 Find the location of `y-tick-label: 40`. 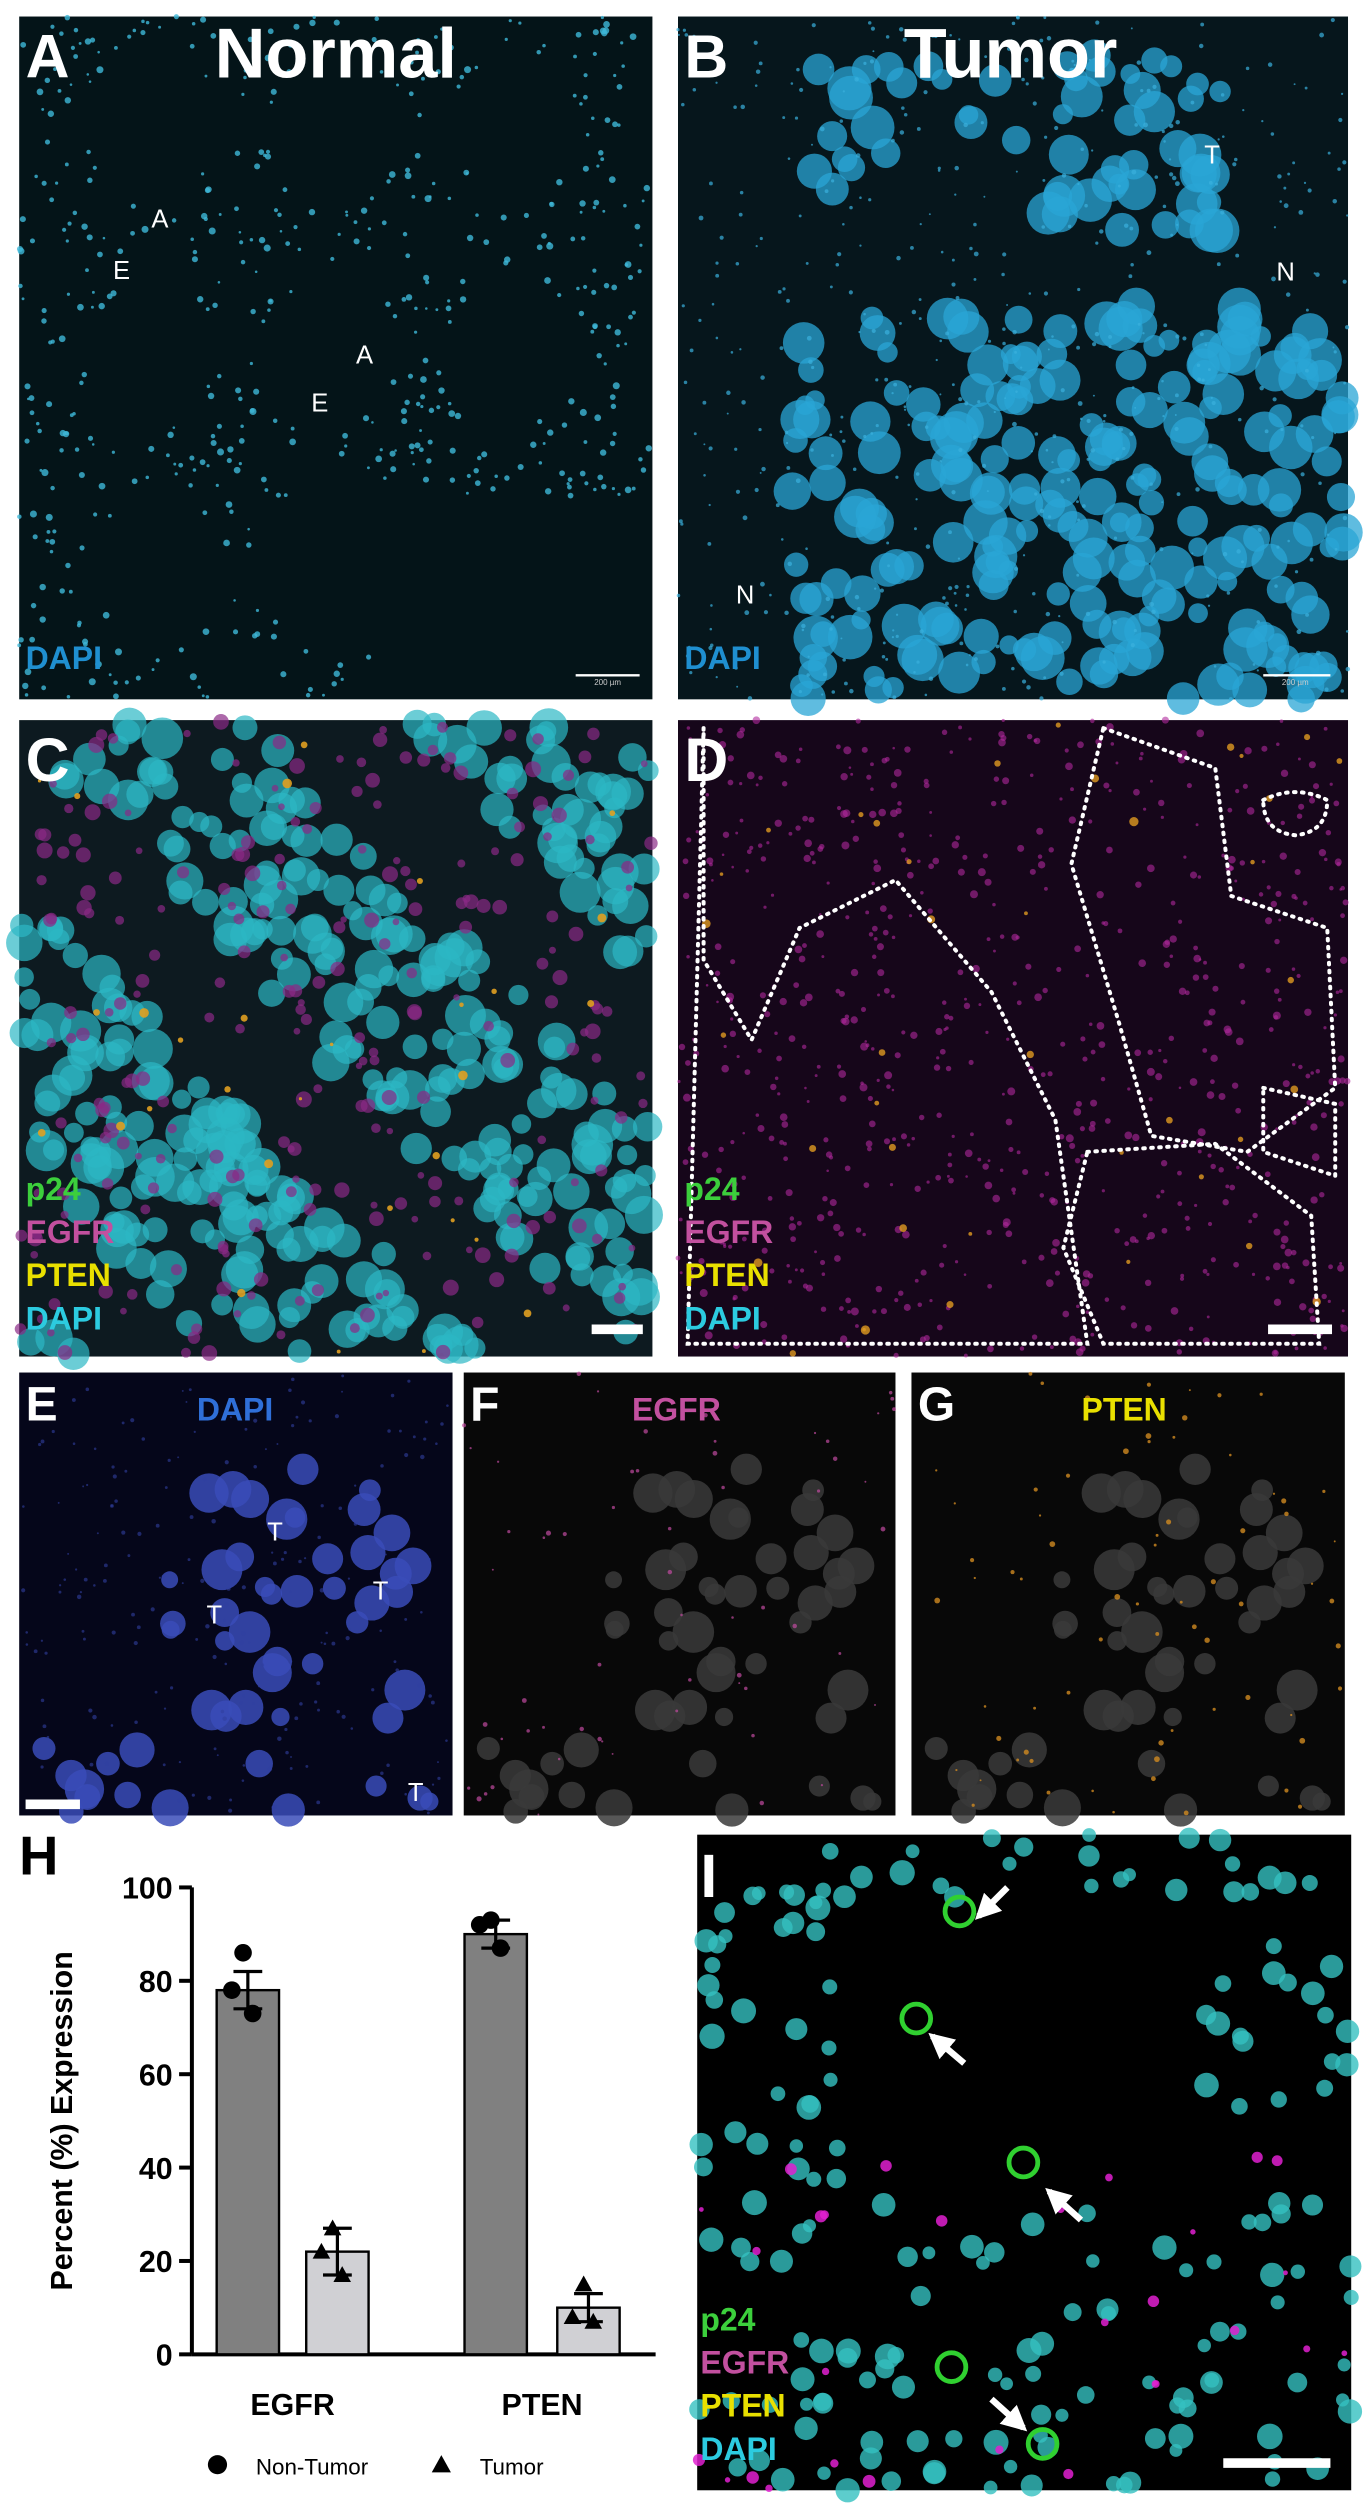

y-tick-label: 40 is located at coordinates (156, 2169).